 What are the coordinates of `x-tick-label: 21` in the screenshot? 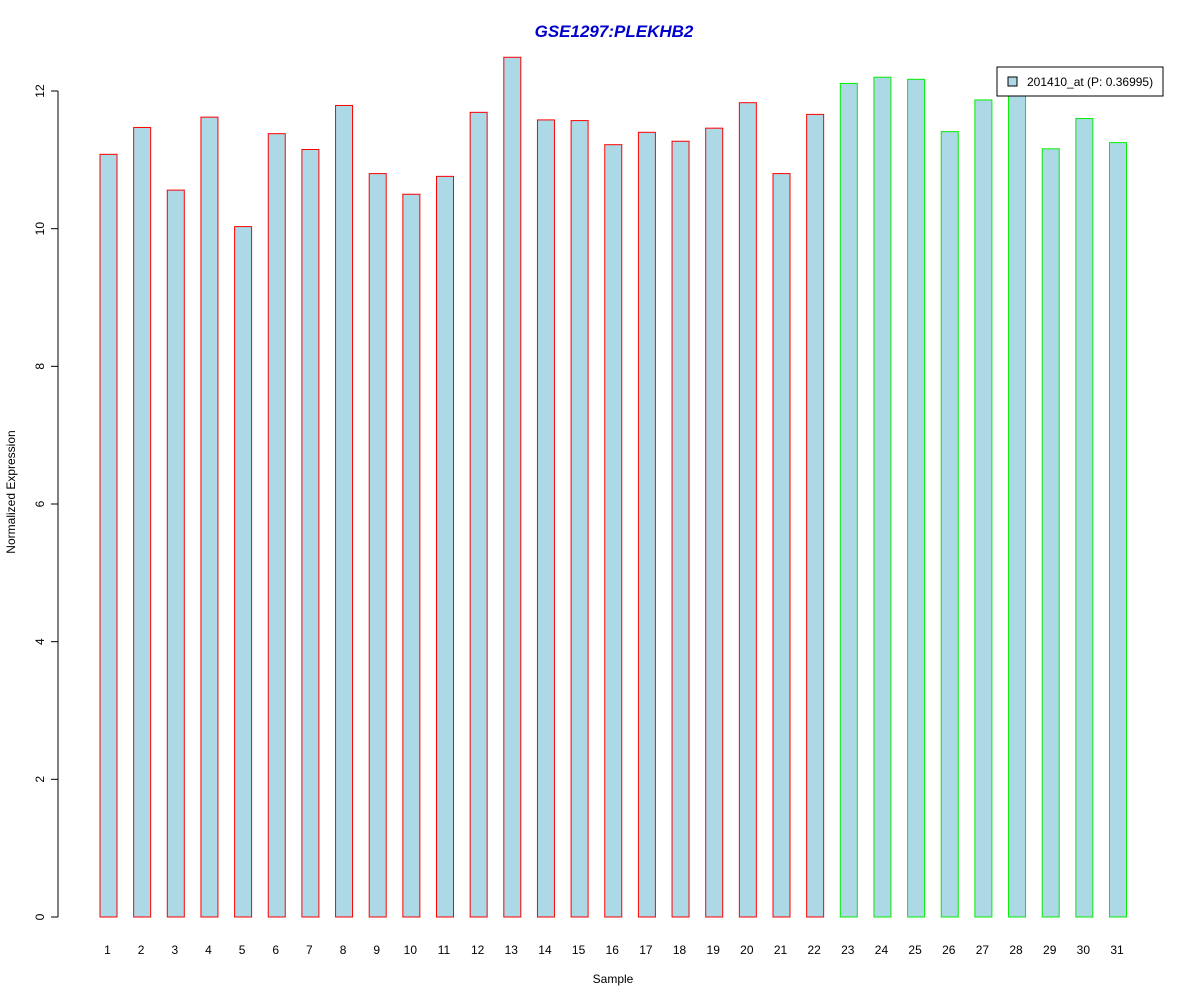 It's located at (781, 950).